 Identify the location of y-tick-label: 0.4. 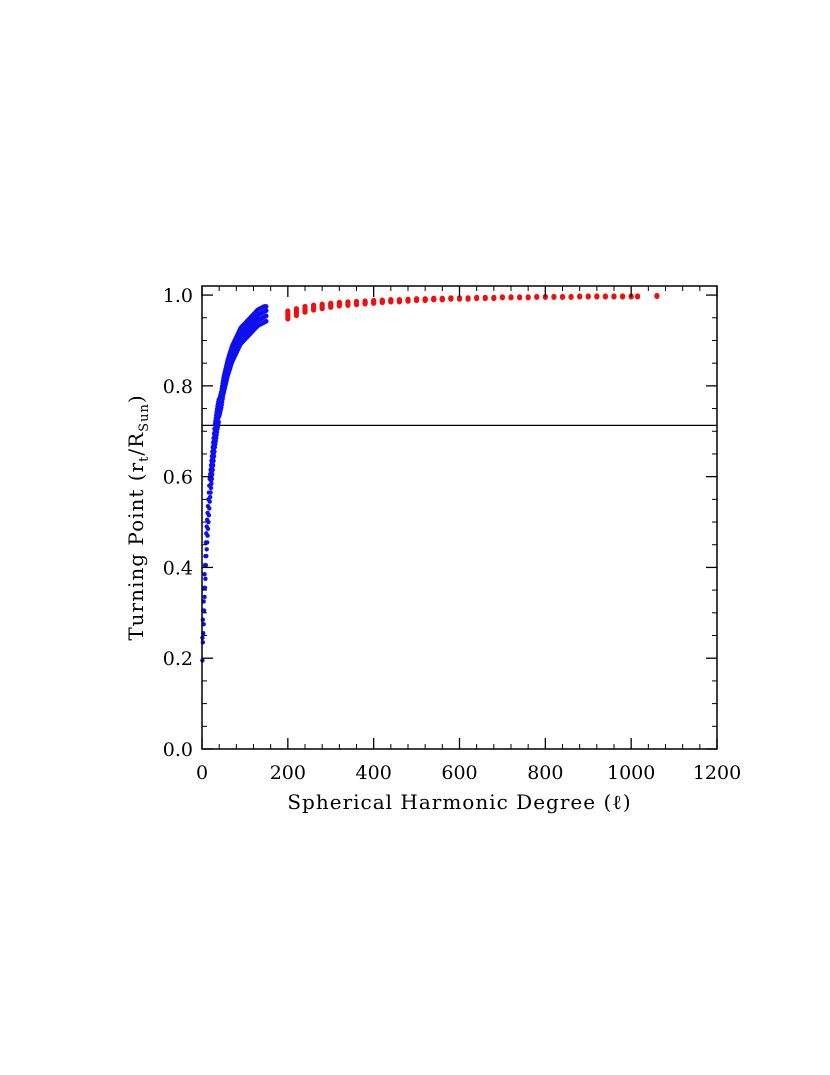
(178, 568).